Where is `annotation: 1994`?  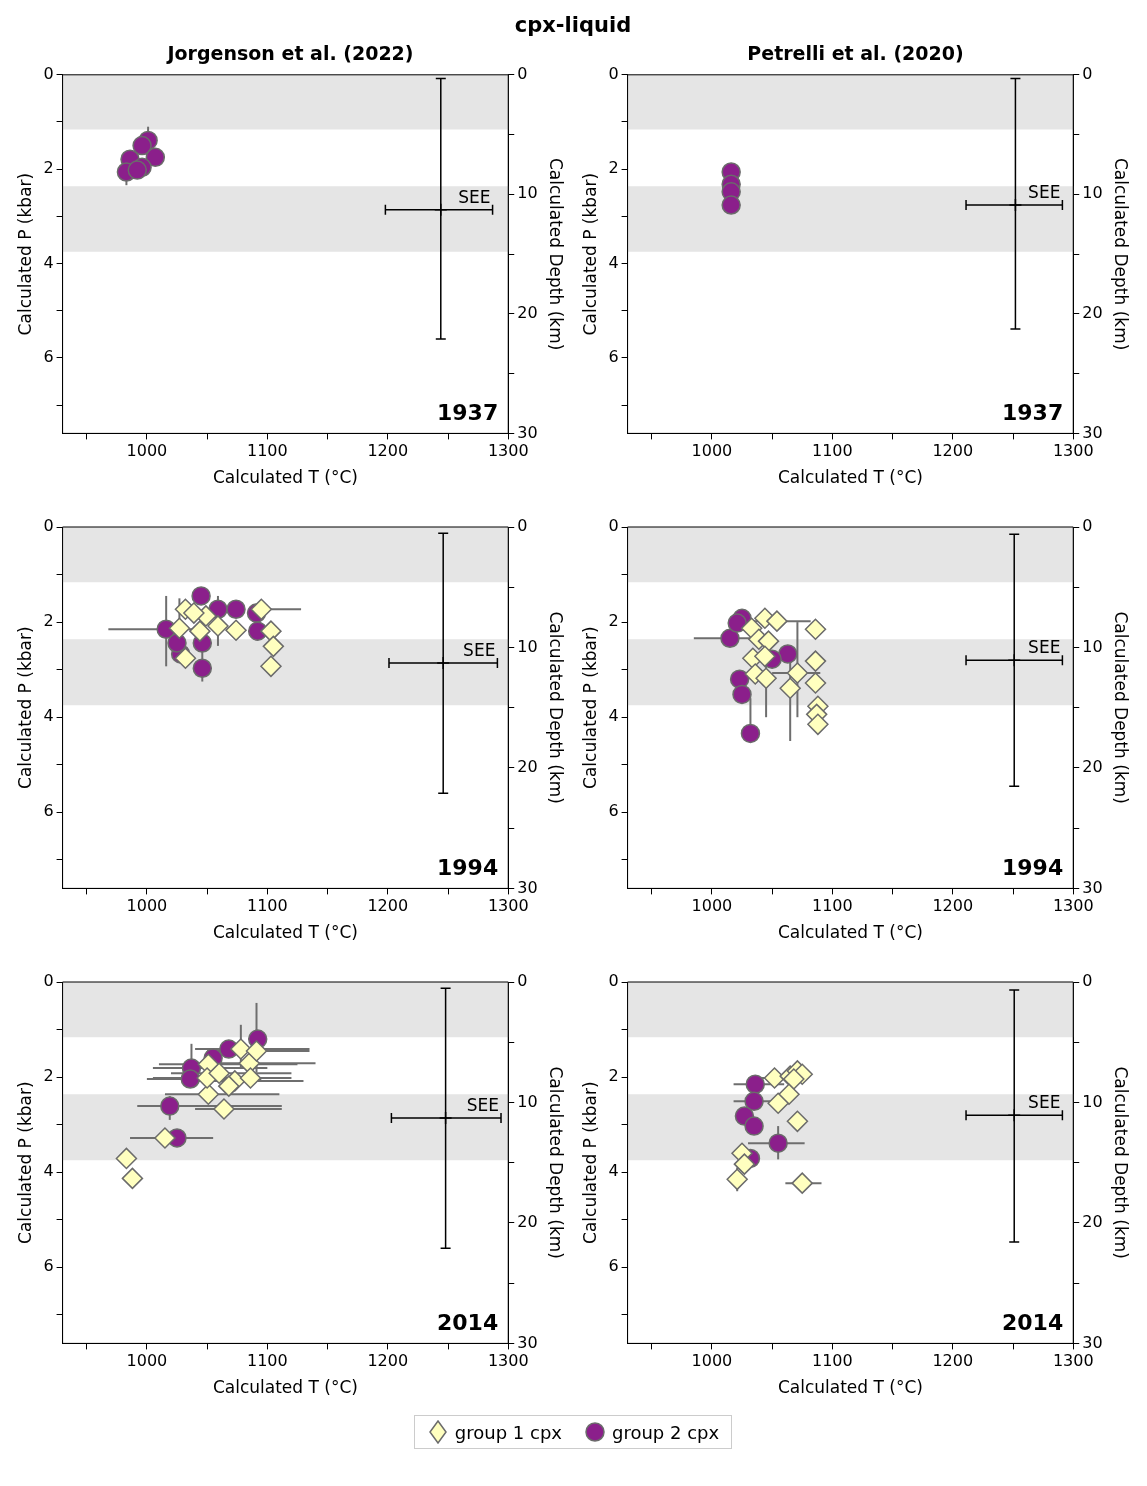 annotation: 1994 is located at coordinates (1033, 868).